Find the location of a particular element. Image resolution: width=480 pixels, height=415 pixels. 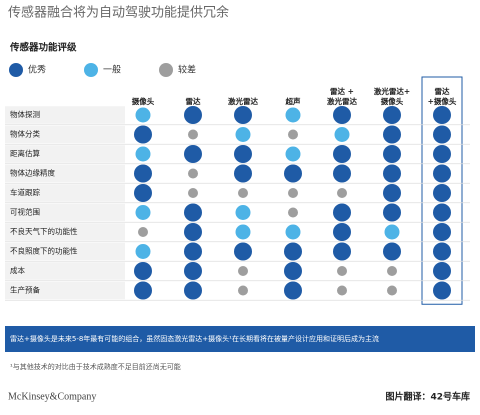

row-label: 不良天气下的功能性 is located at coordinates (44, 231).